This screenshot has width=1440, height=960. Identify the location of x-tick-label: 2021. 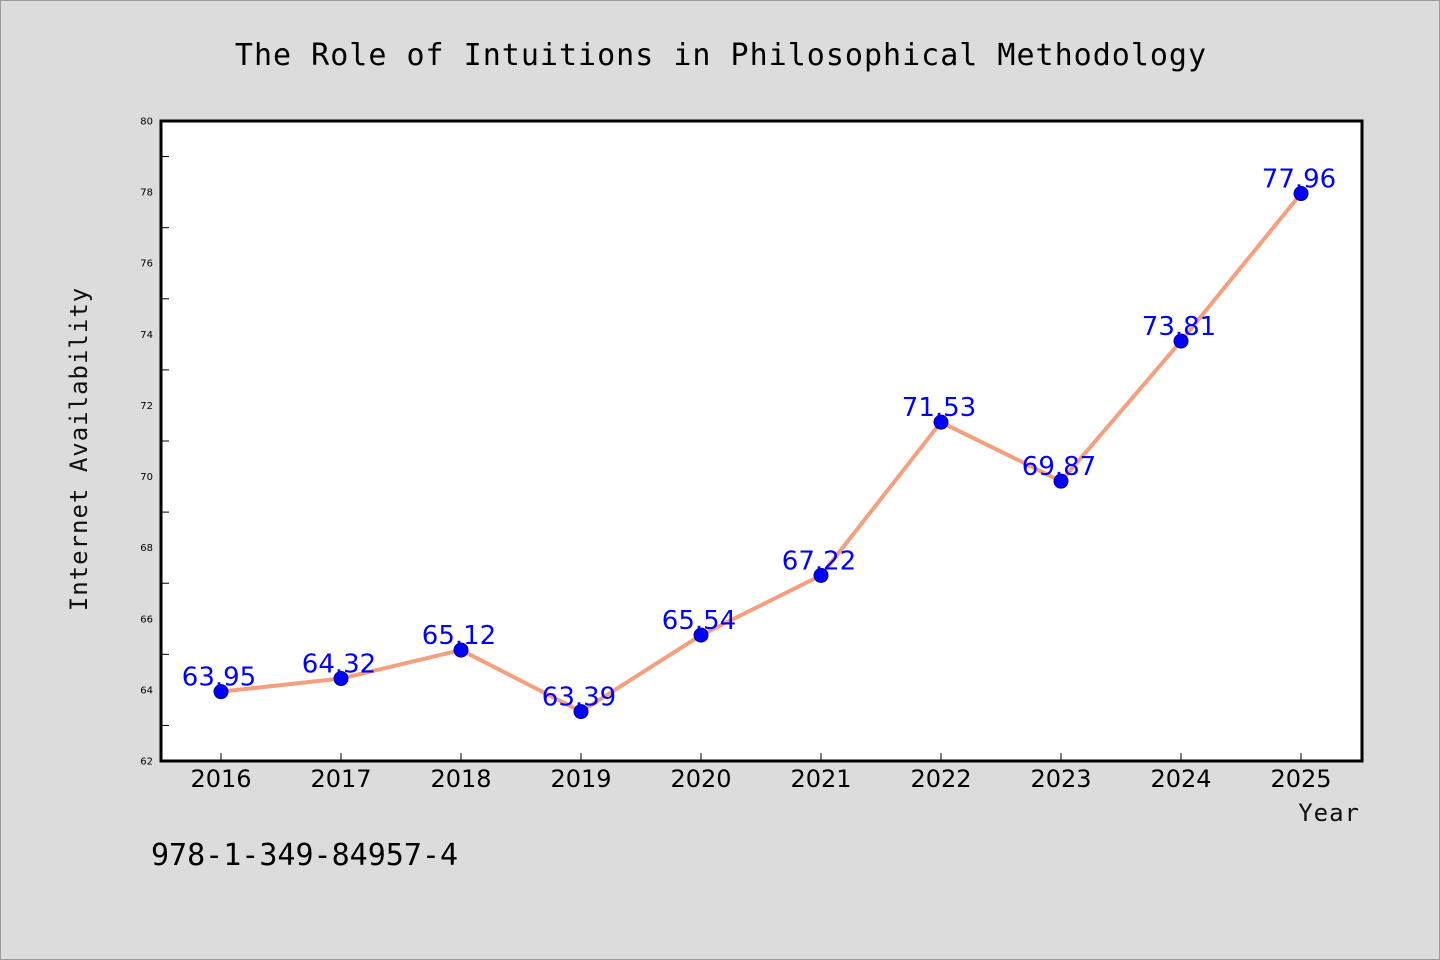
(820, 779).